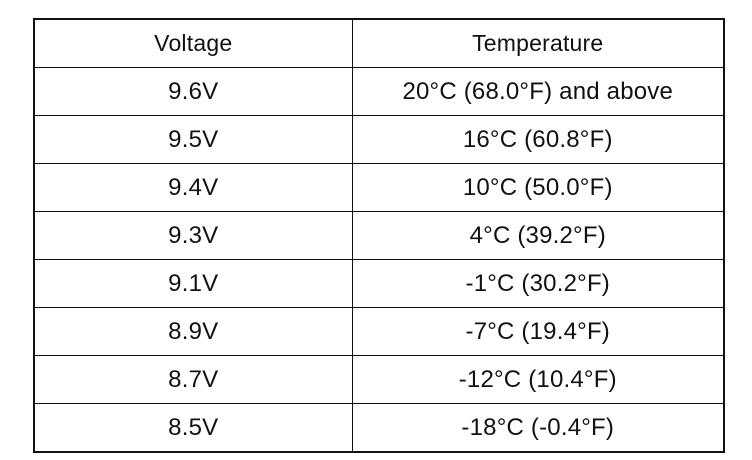 This screenshot has width=752, height=460. Describe the element at coordinates (193, 139) in the screenshot. I see `voltage-cell: 9.5V` at that location.